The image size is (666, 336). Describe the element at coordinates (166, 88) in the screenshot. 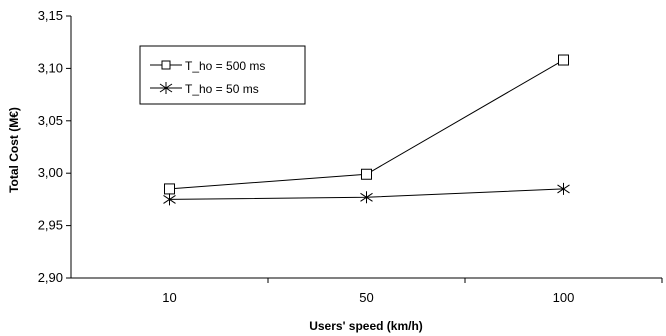

I see `legend-asterisk-marker` at that location.